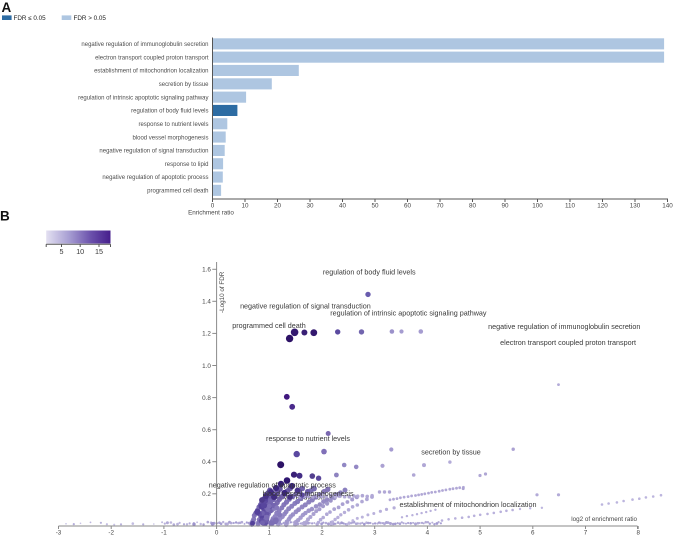  I want to click on svg-text: 100, so click(537, 206).